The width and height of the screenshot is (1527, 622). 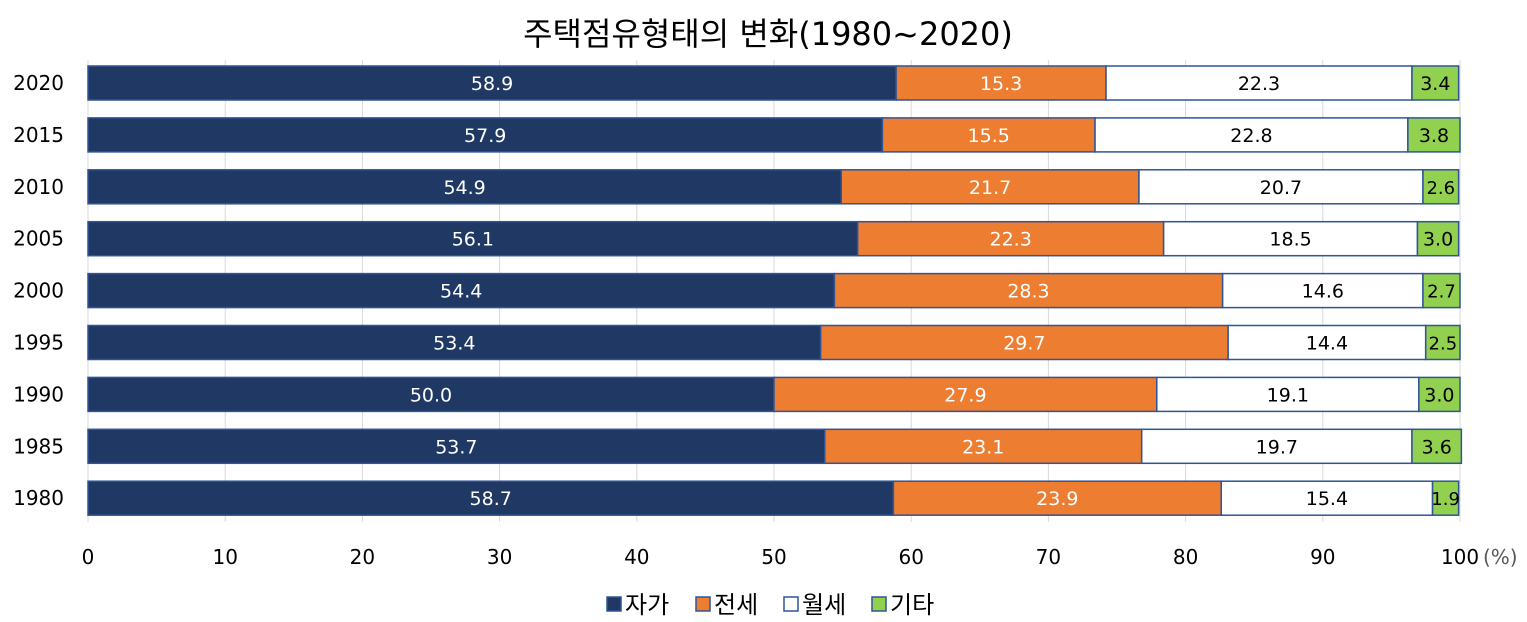 What do you see at coordinates (38, 343) in the screenshot?
I see `y-tick-label: 1995` at bounding box center [38, 343].